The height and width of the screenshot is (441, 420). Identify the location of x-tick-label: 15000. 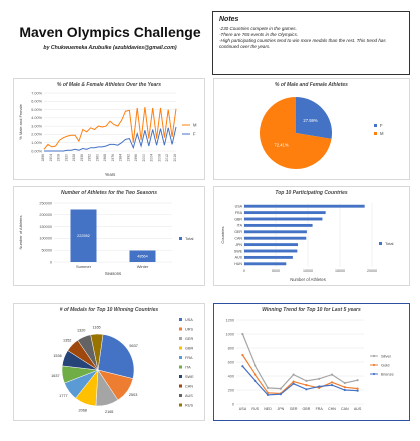
(340, 271).